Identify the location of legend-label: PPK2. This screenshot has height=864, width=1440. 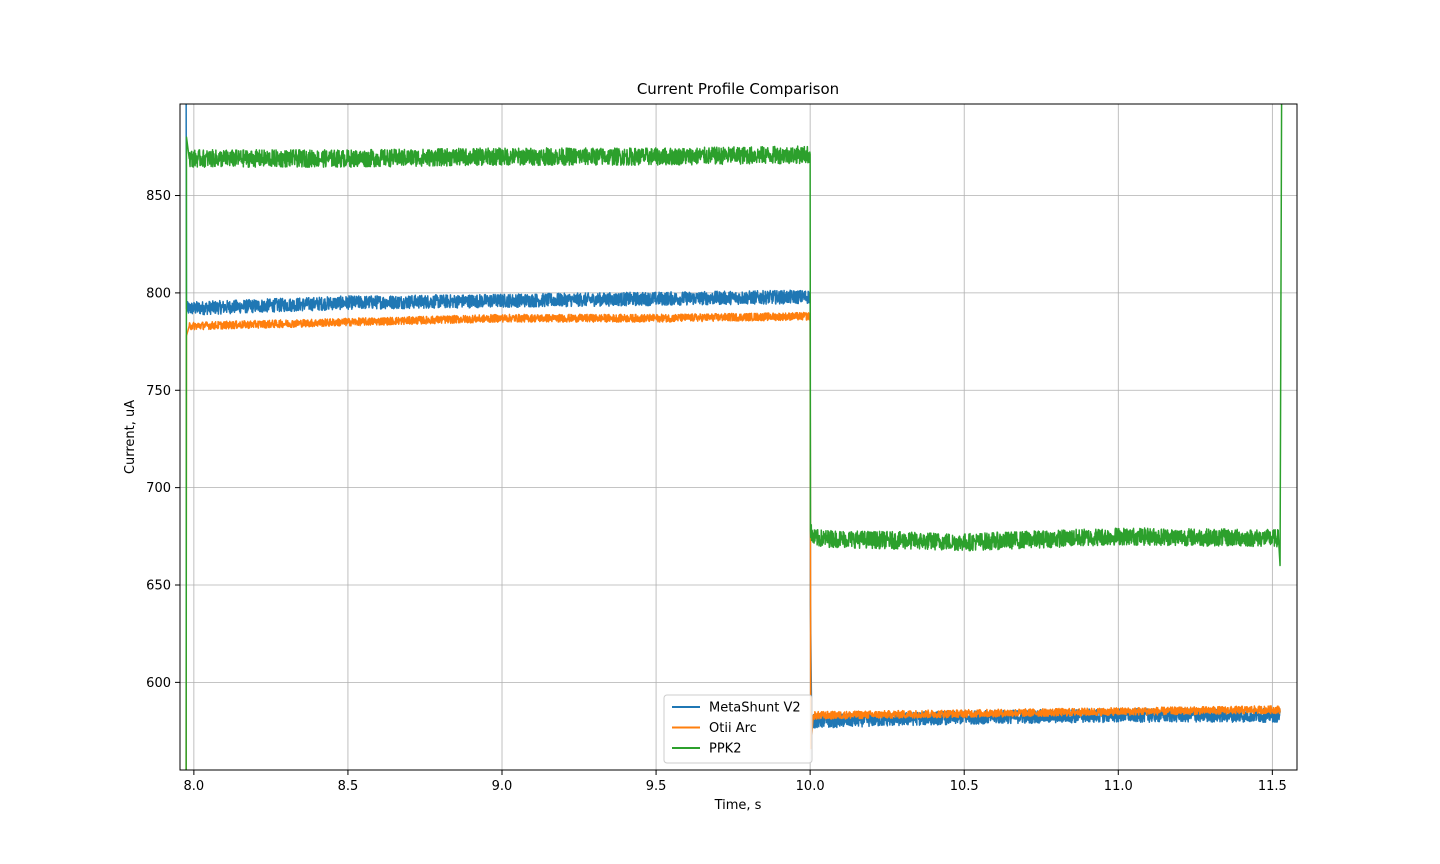
(725, 749).